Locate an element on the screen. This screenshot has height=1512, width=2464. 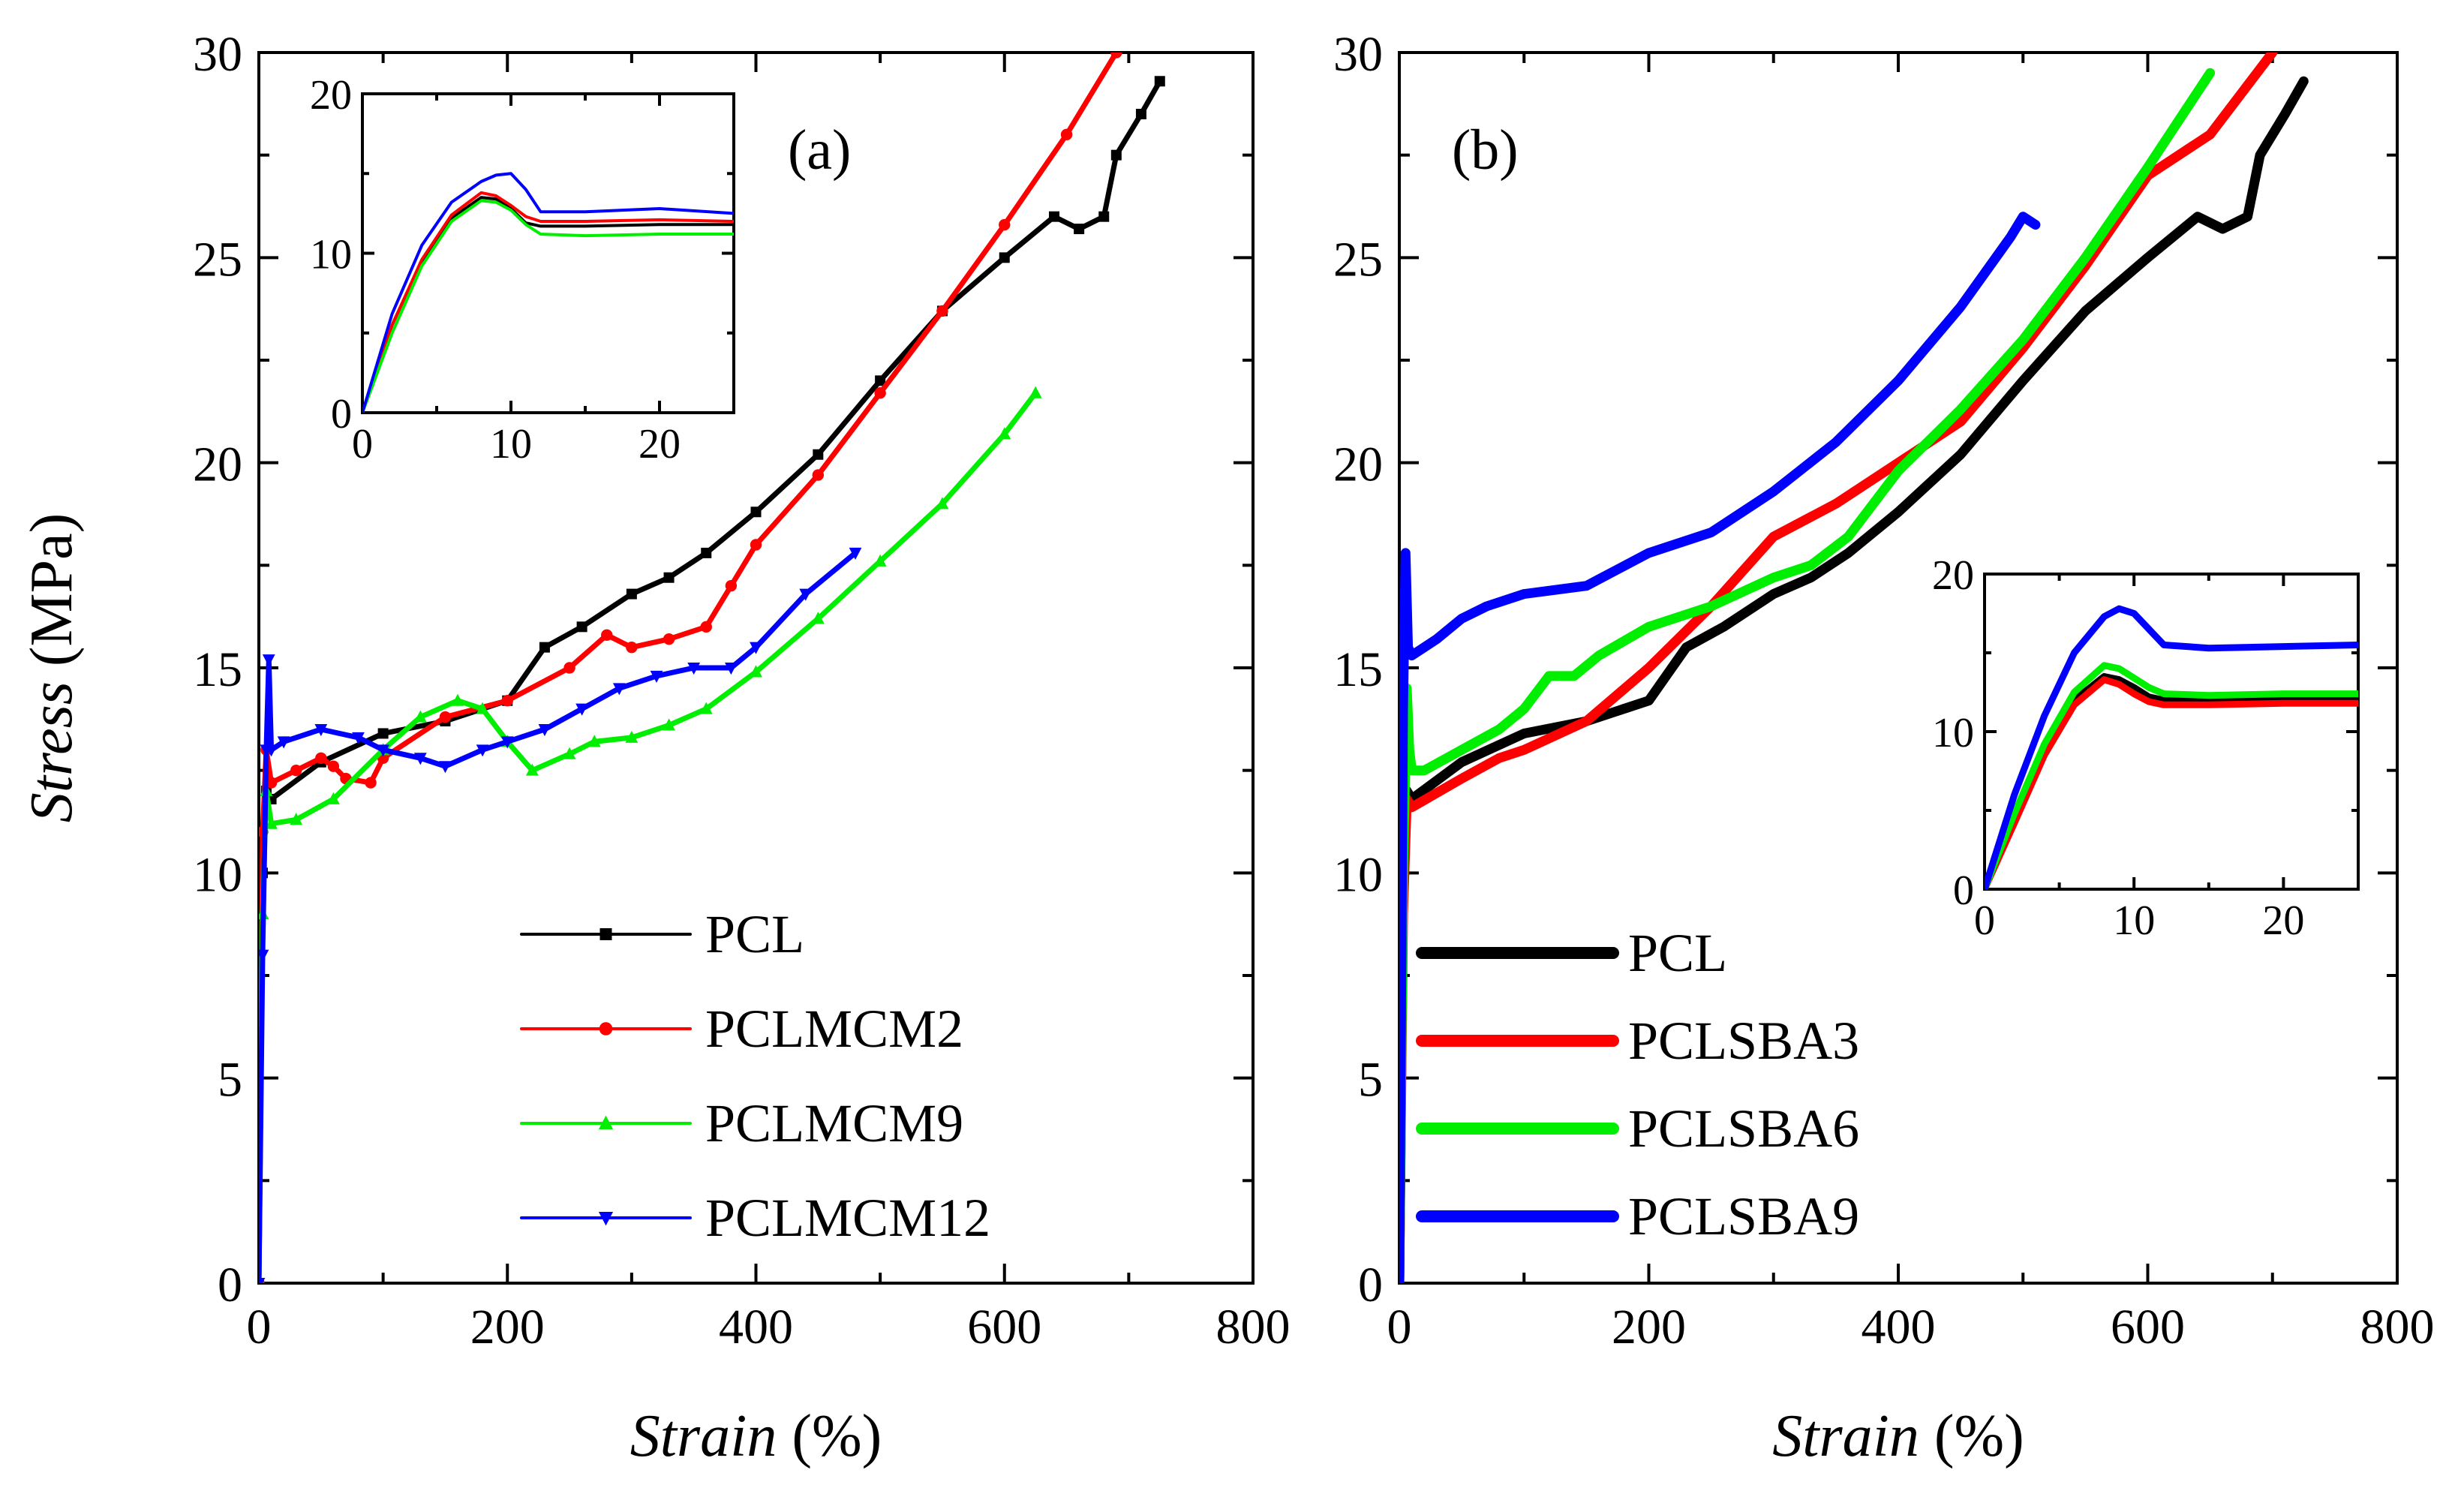
panel-b-inset-y-tick-label-10: 10 is located at coordinates (1953, 733).